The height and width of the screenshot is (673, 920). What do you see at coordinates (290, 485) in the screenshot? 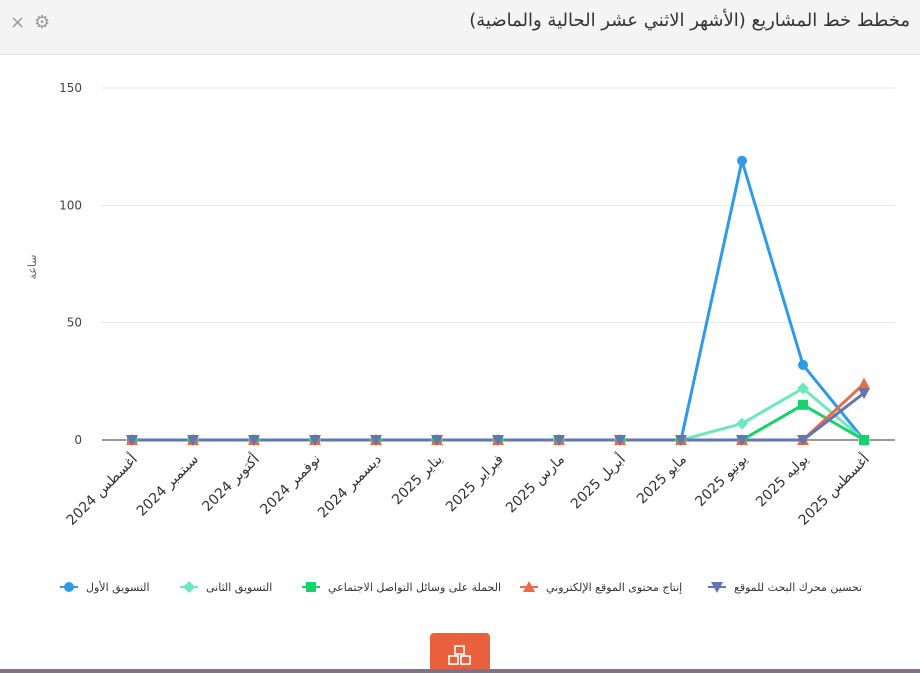
I see `x-tick-label: نوفمبر 2024` at bounding box center [290, 485].